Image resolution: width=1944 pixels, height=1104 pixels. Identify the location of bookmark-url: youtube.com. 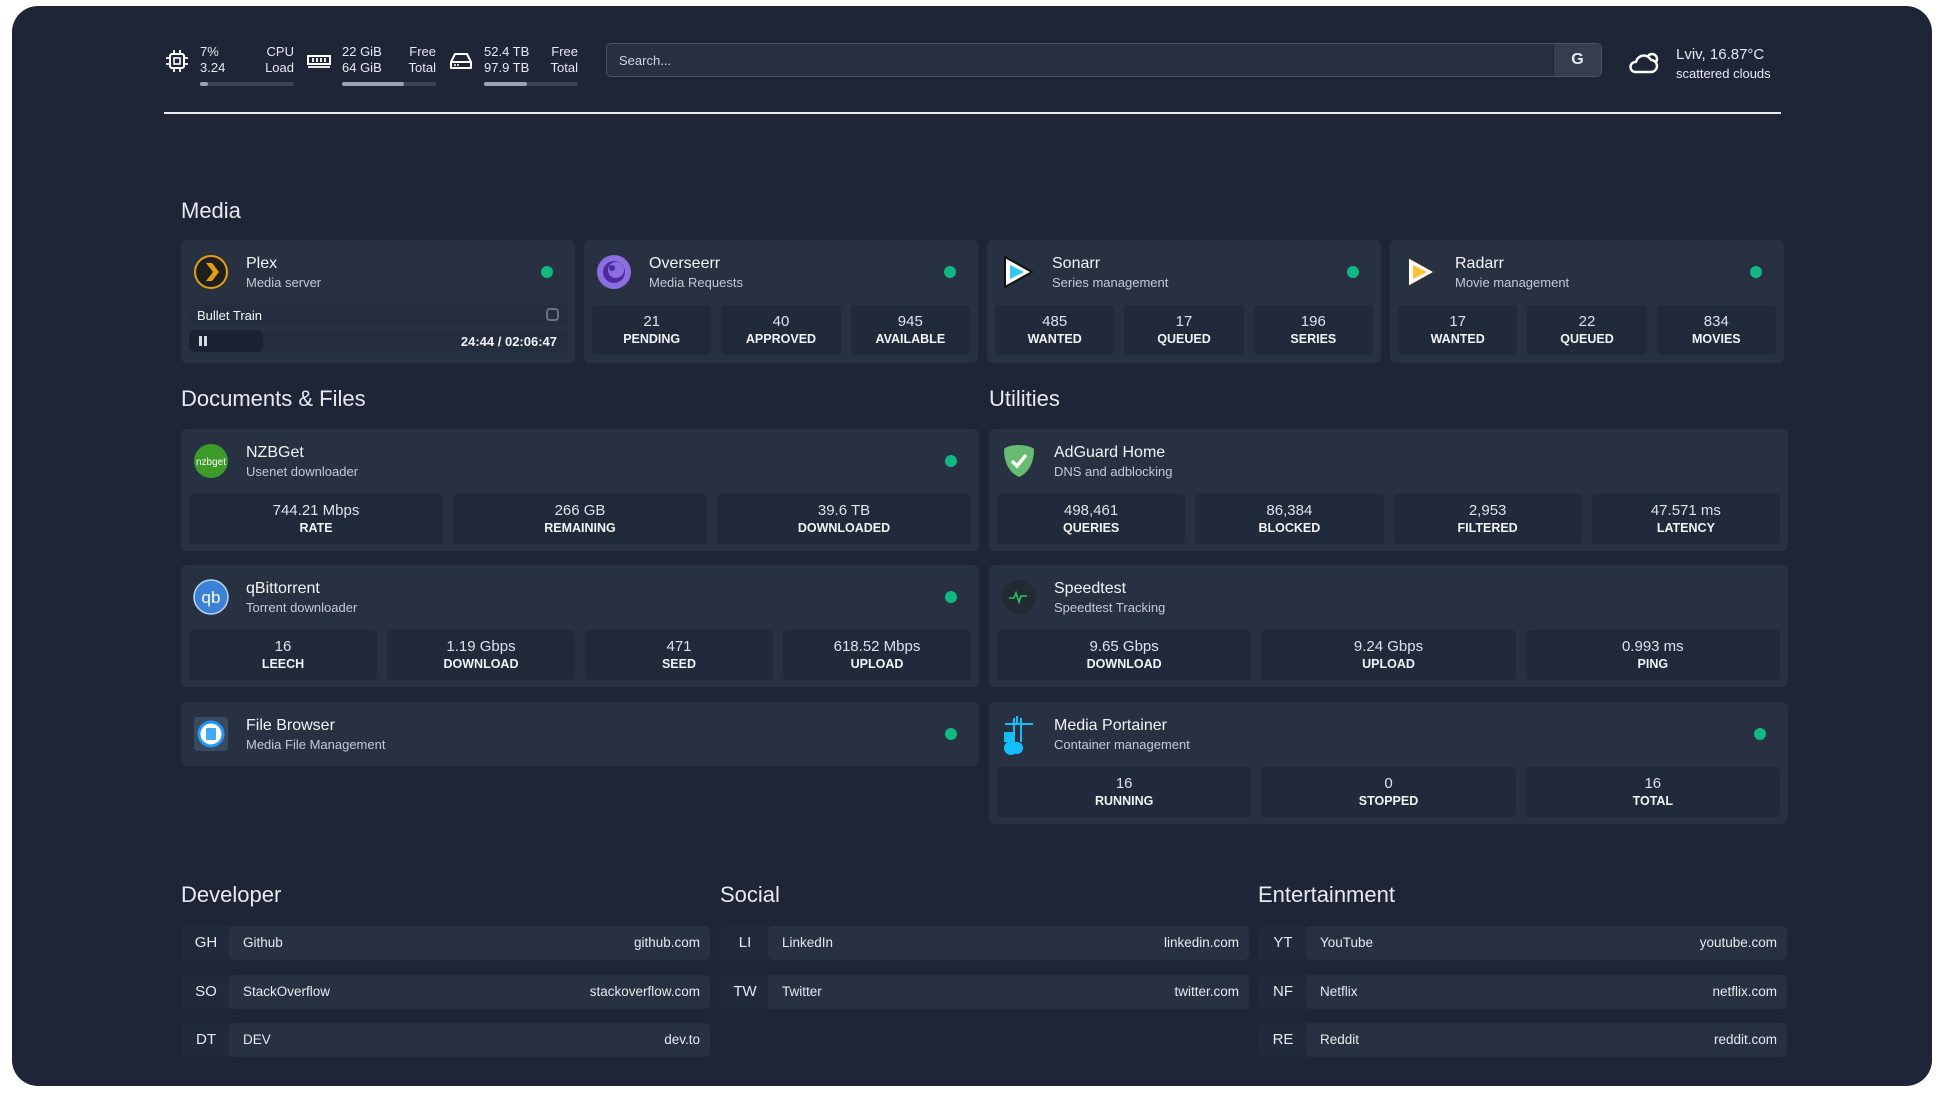
(1738, 942).